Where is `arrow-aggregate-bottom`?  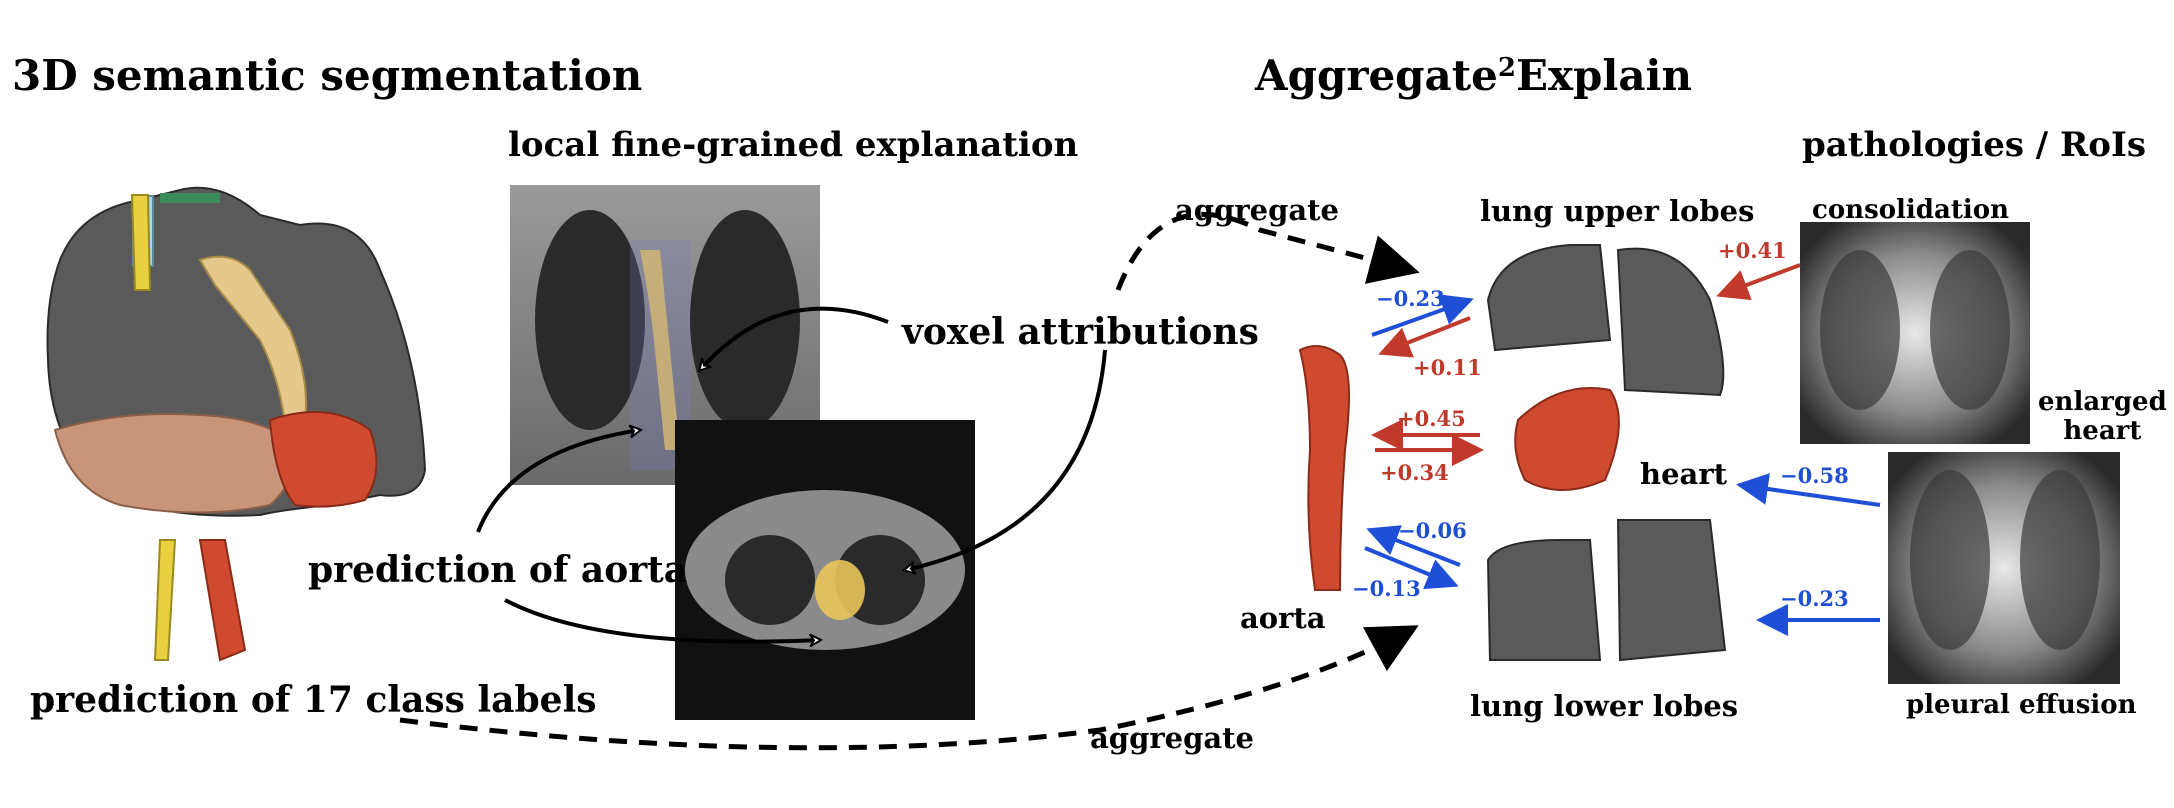 arrow-aggregate-bottom is located at coordinates (909, 688).